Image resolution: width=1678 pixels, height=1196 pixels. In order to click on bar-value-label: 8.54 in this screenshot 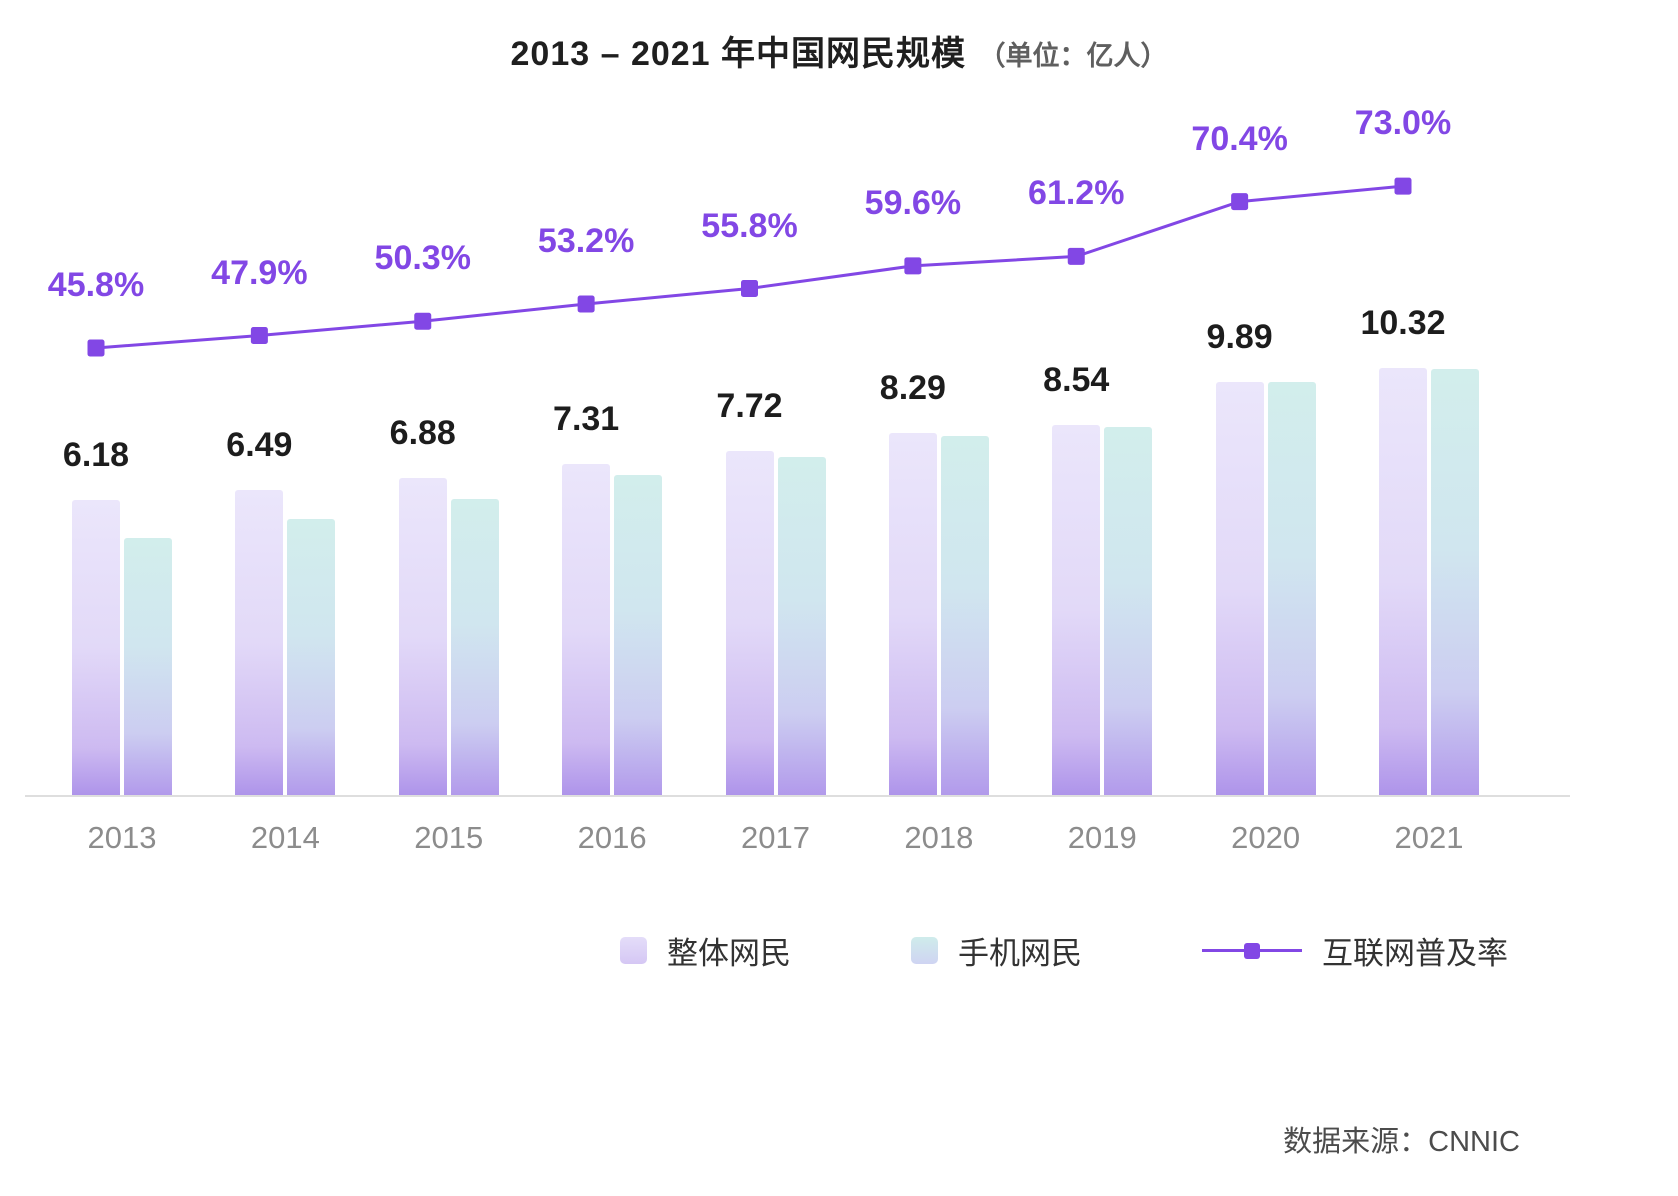, I will do `click(1076, 379)`.